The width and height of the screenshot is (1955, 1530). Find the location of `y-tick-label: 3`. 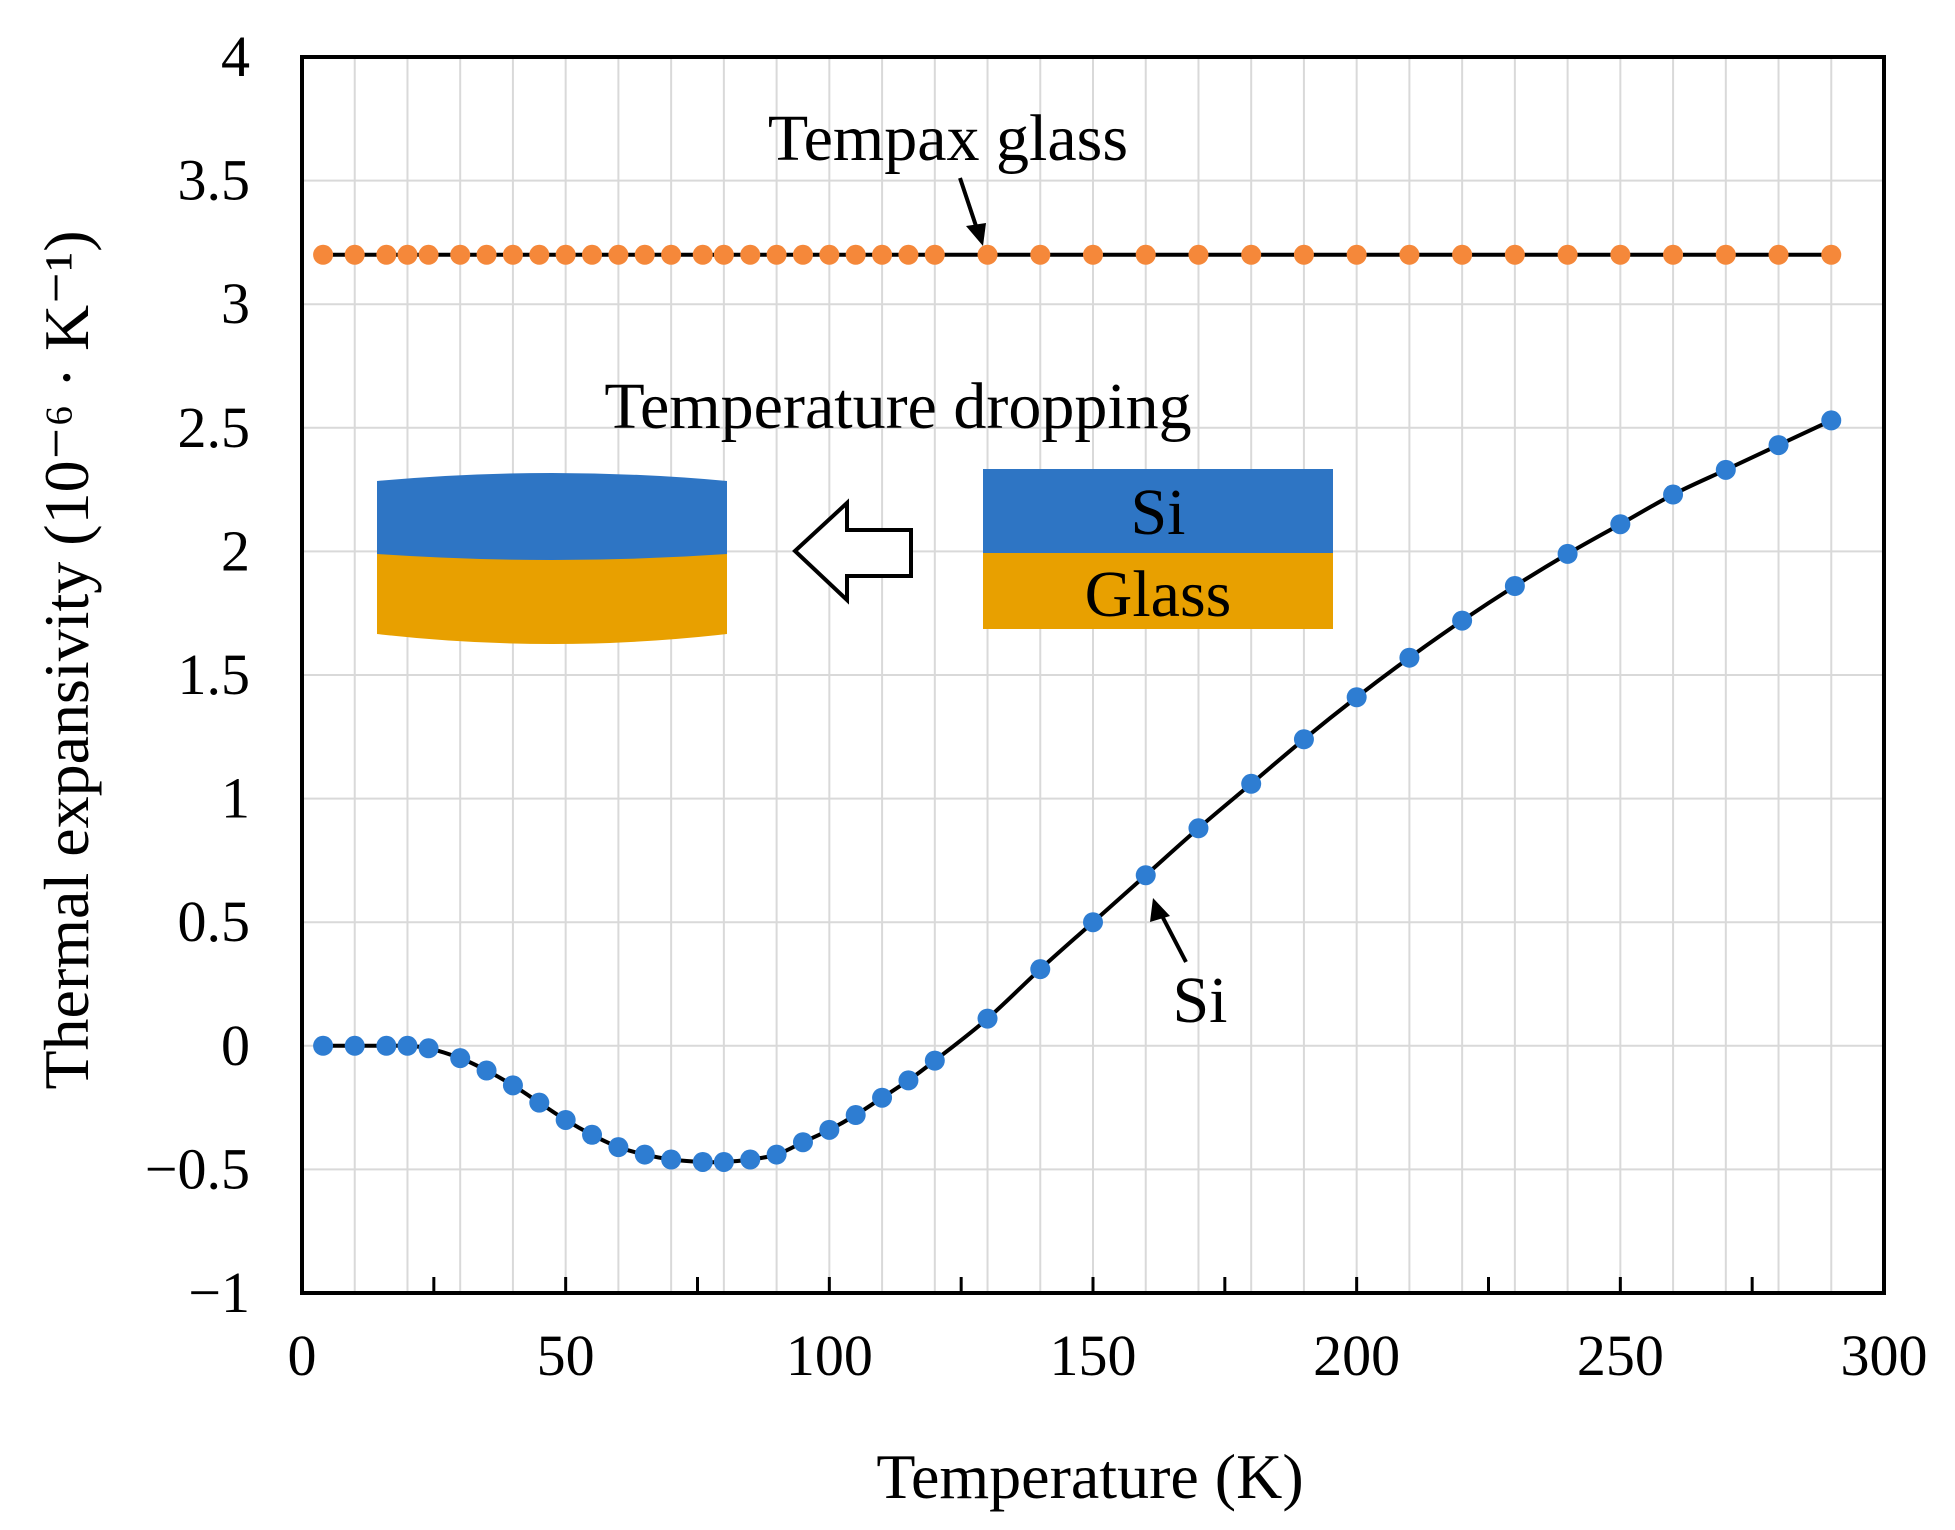

y-tick-label: 3 is located at coordinates (235, 303).